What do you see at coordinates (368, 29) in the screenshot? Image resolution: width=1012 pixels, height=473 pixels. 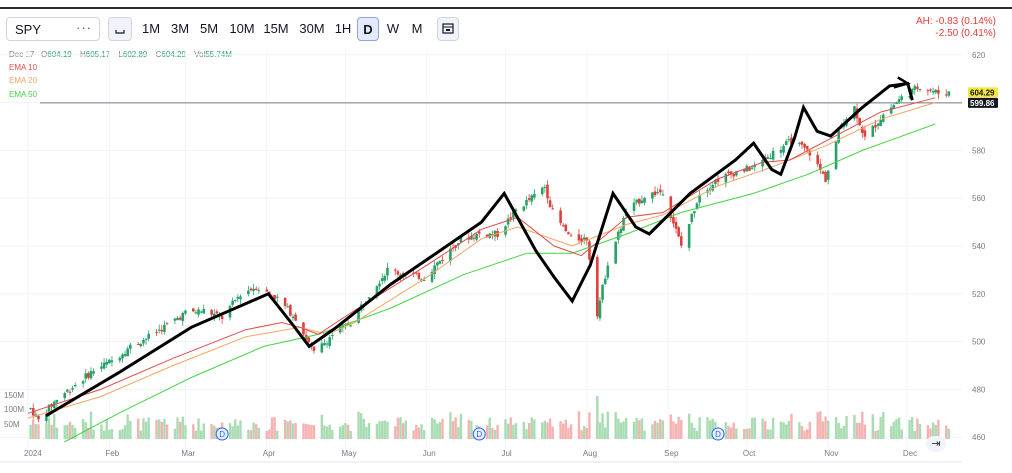 I see `timeframe-d: D` at bounding box center [368, 29].